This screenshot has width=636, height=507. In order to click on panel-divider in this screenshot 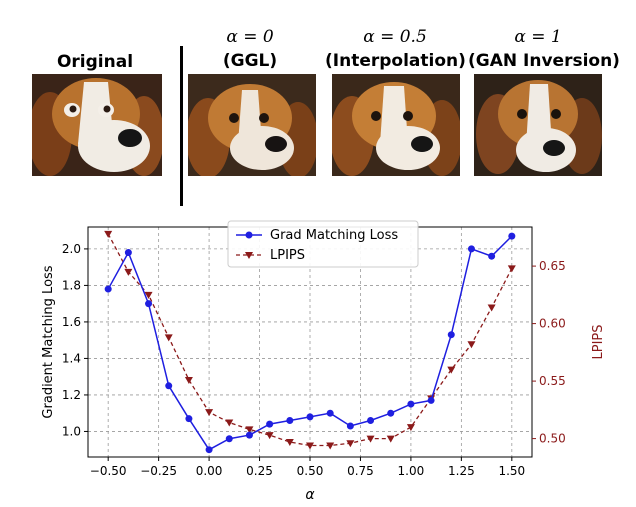, I will do `click(181, 126)`.